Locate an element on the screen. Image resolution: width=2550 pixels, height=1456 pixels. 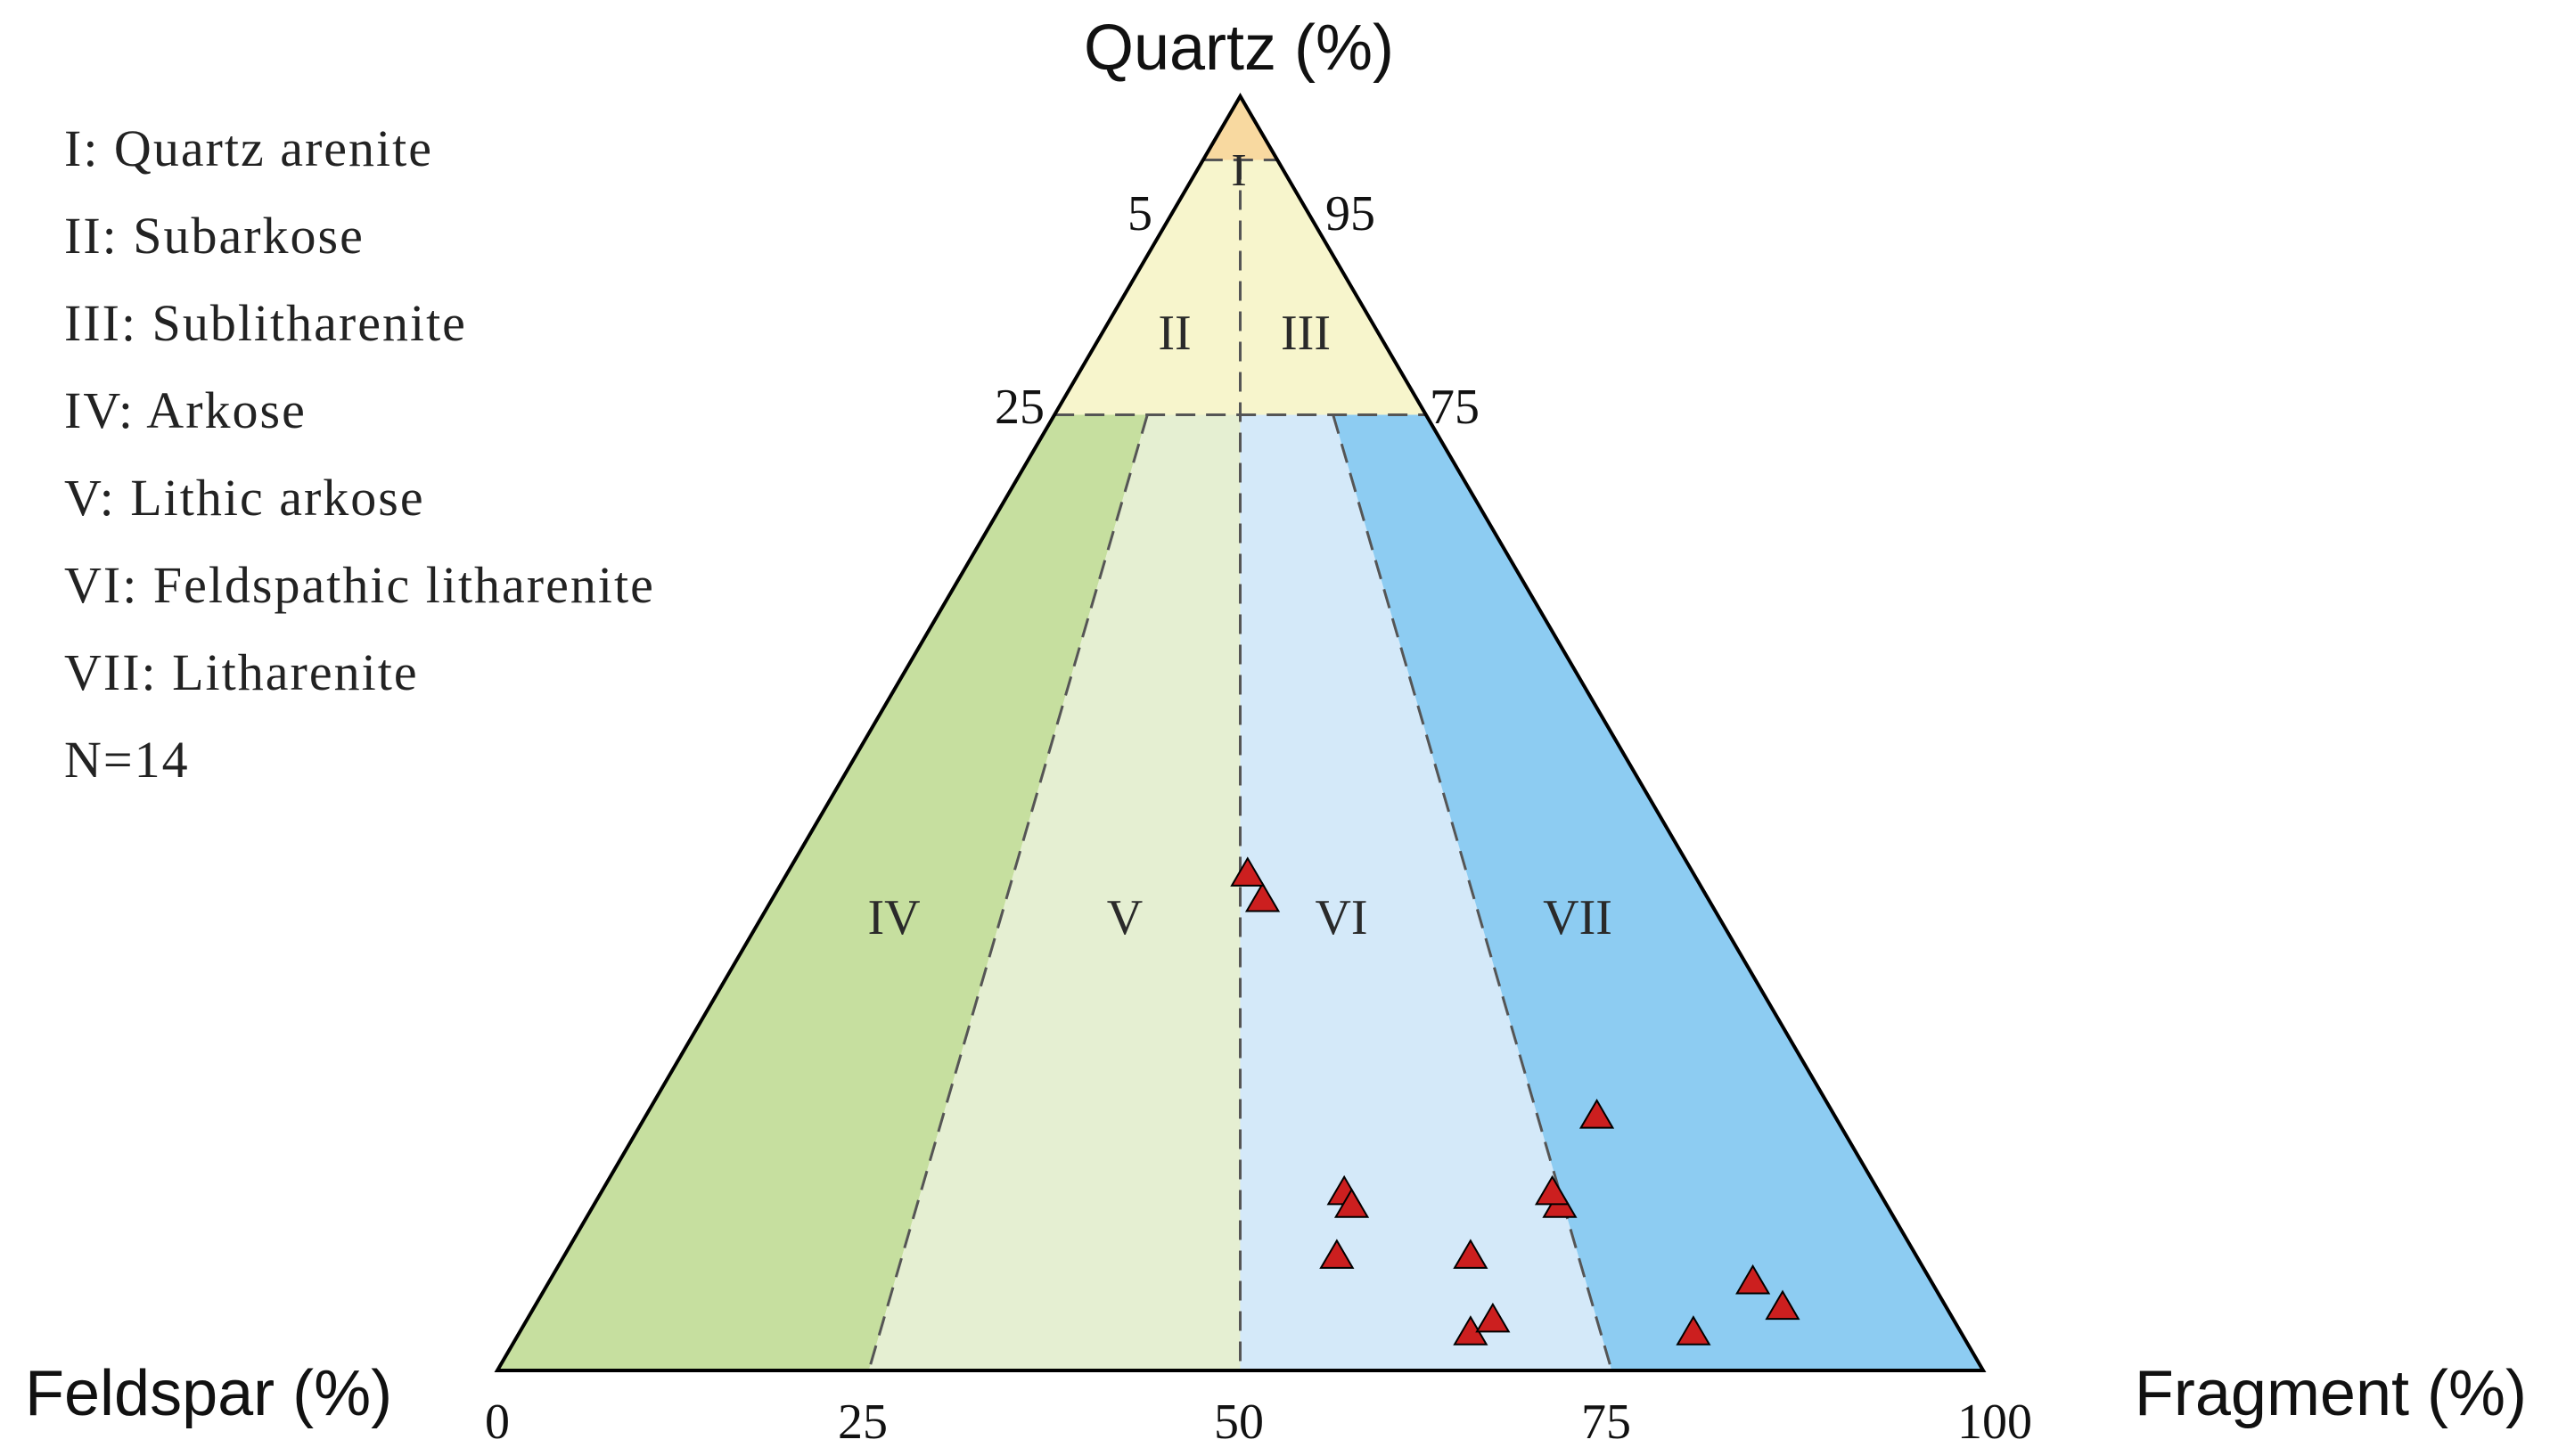
field-label-I: I is located at coordinates (1239, 170).